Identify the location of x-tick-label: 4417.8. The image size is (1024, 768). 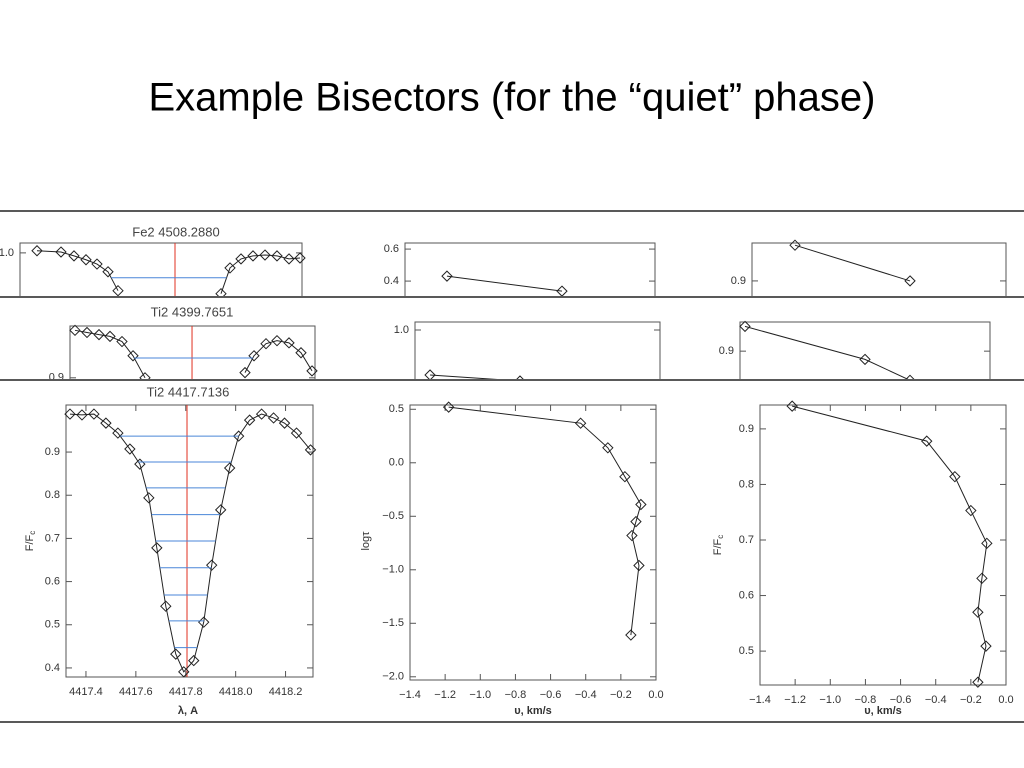
(186, 692).